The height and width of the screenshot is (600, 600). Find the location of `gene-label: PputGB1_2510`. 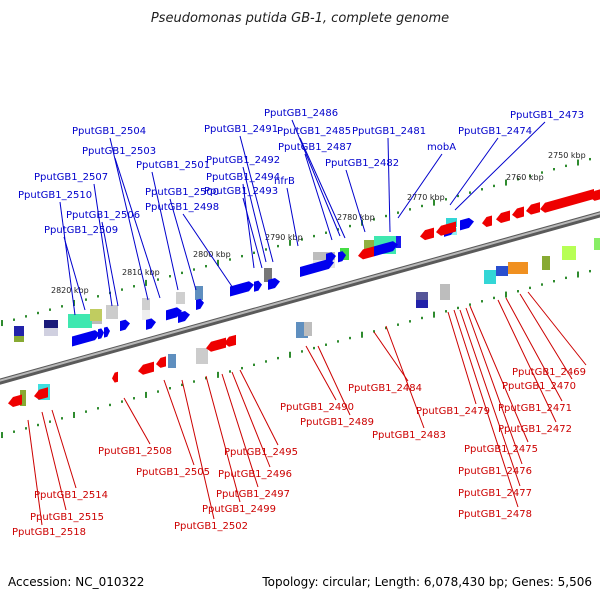

gene-label: PputGB1_2510 is located at coordinates (55, 195).